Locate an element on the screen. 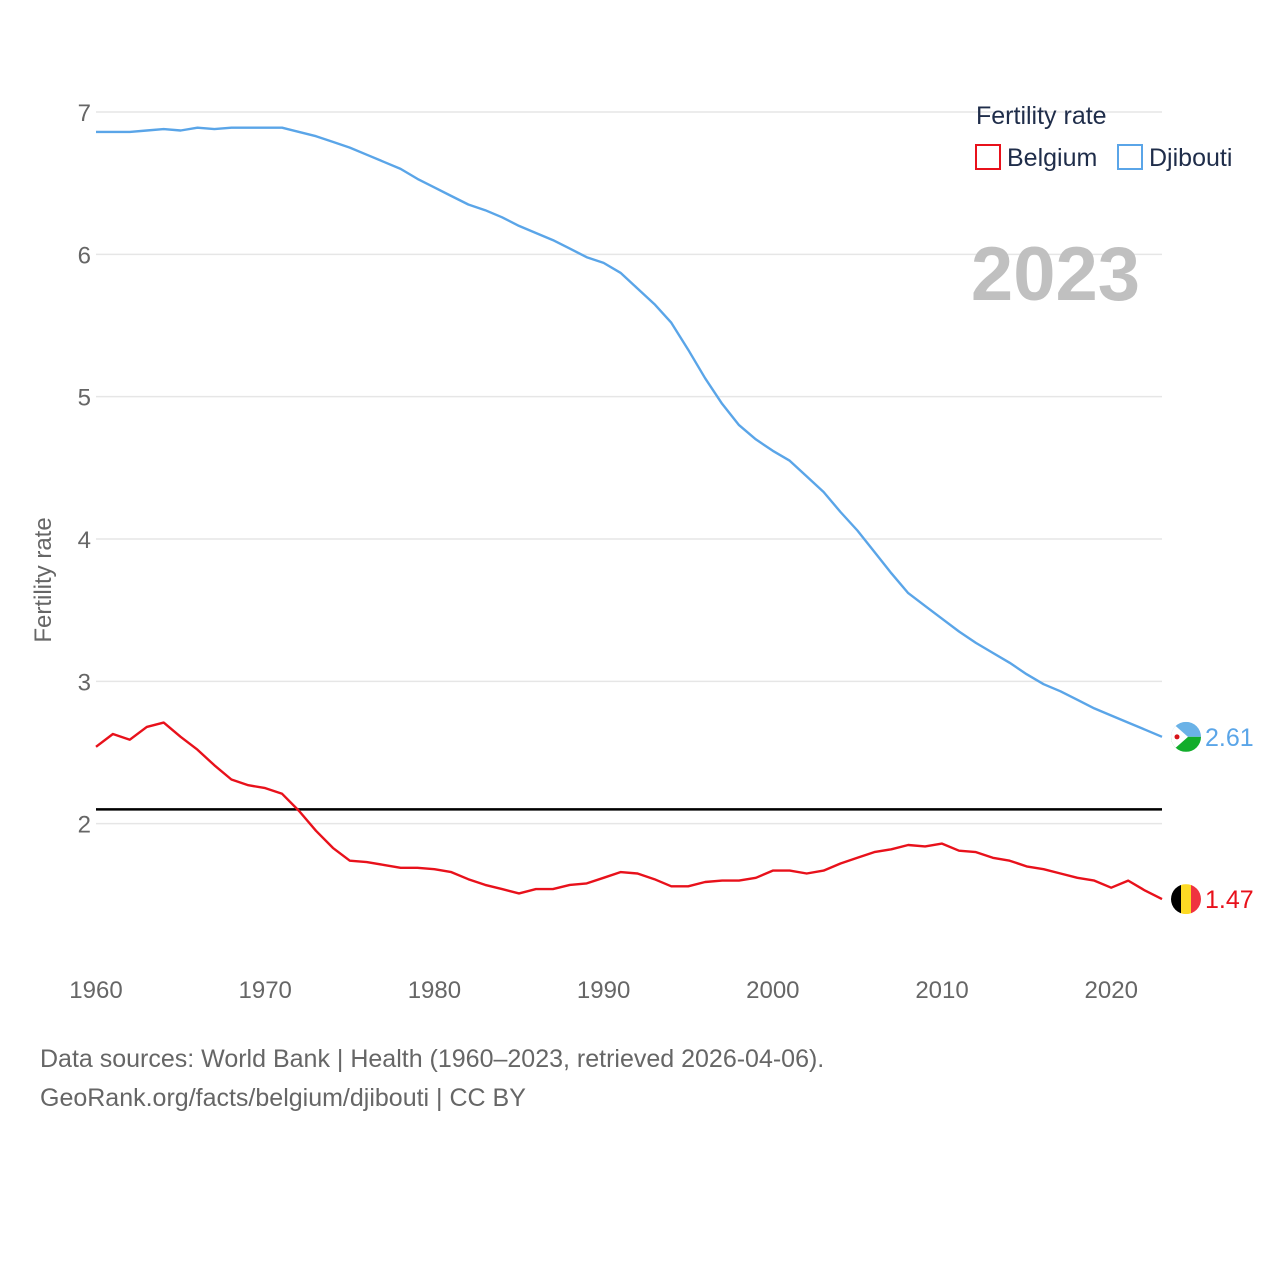  year-label: 2023 is located at coordinates (1055, 274).